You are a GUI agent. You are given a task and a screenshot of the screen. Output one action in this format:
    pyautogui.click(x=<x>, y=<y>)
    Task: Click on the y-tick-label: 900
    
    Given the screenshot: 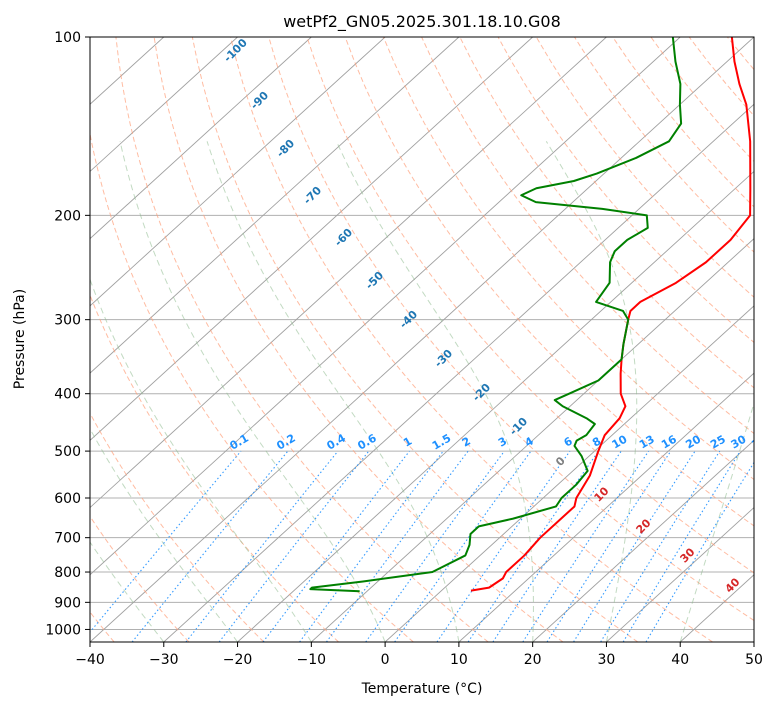 What is the action you would take?
    pyautogui.click(x=67, y=603)
    